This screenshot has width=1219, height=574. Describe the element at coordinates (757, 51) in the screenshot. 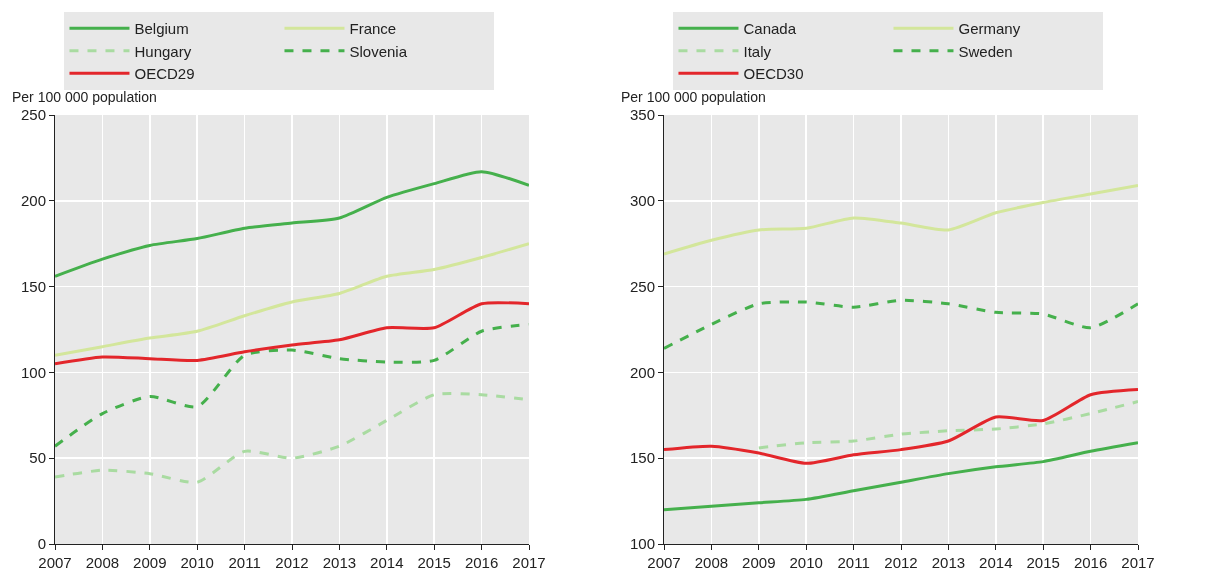

I see `legend-label: Italy` at that location.